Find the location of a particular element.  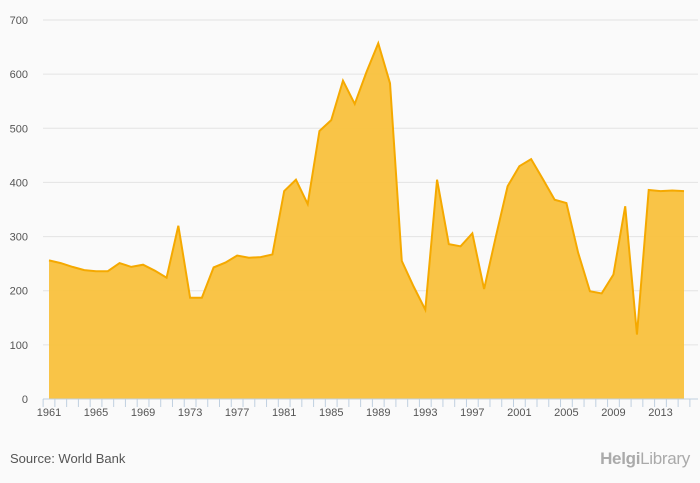

x-tick-label: 2009 is located at coordinates (613, 413).